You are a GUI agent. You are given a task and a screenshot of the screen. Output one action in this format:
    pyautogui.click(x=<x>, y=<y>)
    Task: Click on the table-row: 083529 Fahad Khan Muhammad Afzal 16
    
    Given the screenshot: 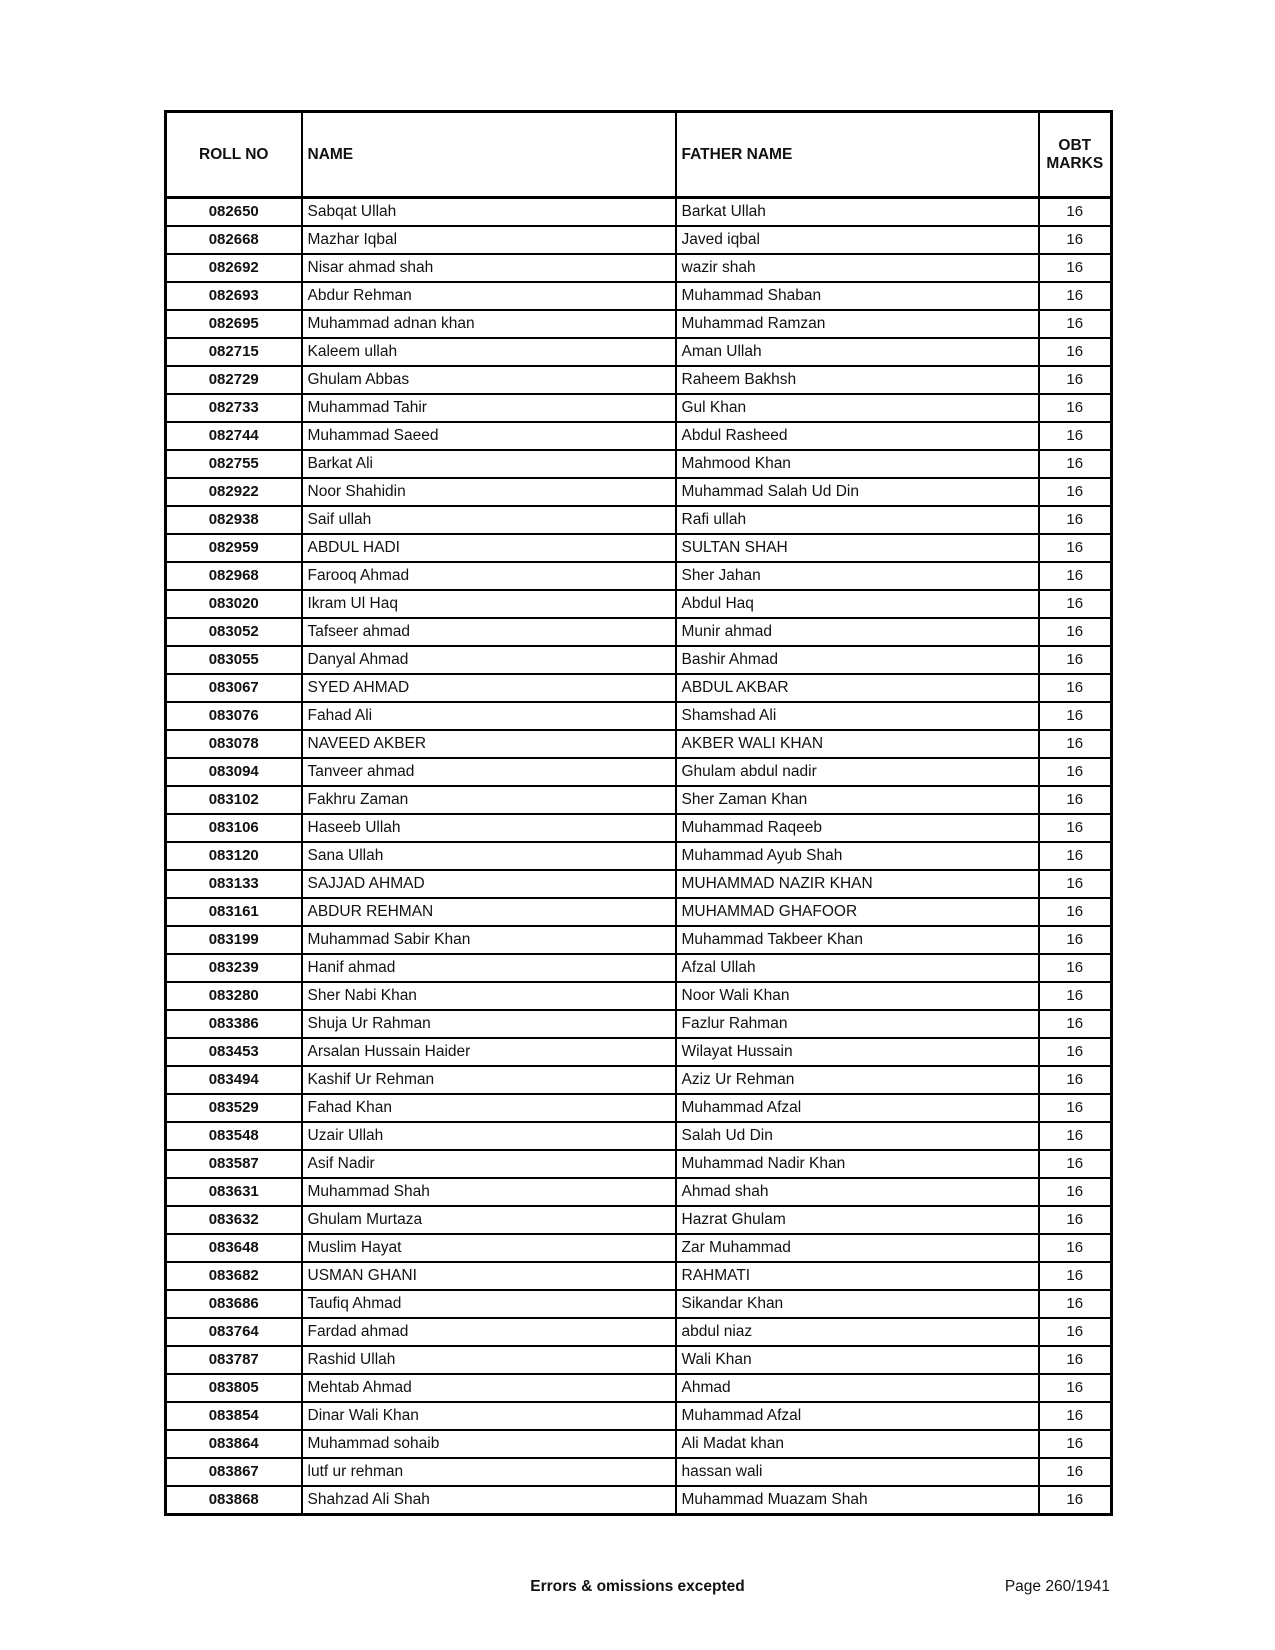 What is the action you would take?
    pyautogui.click(x=638, y=1108)
    